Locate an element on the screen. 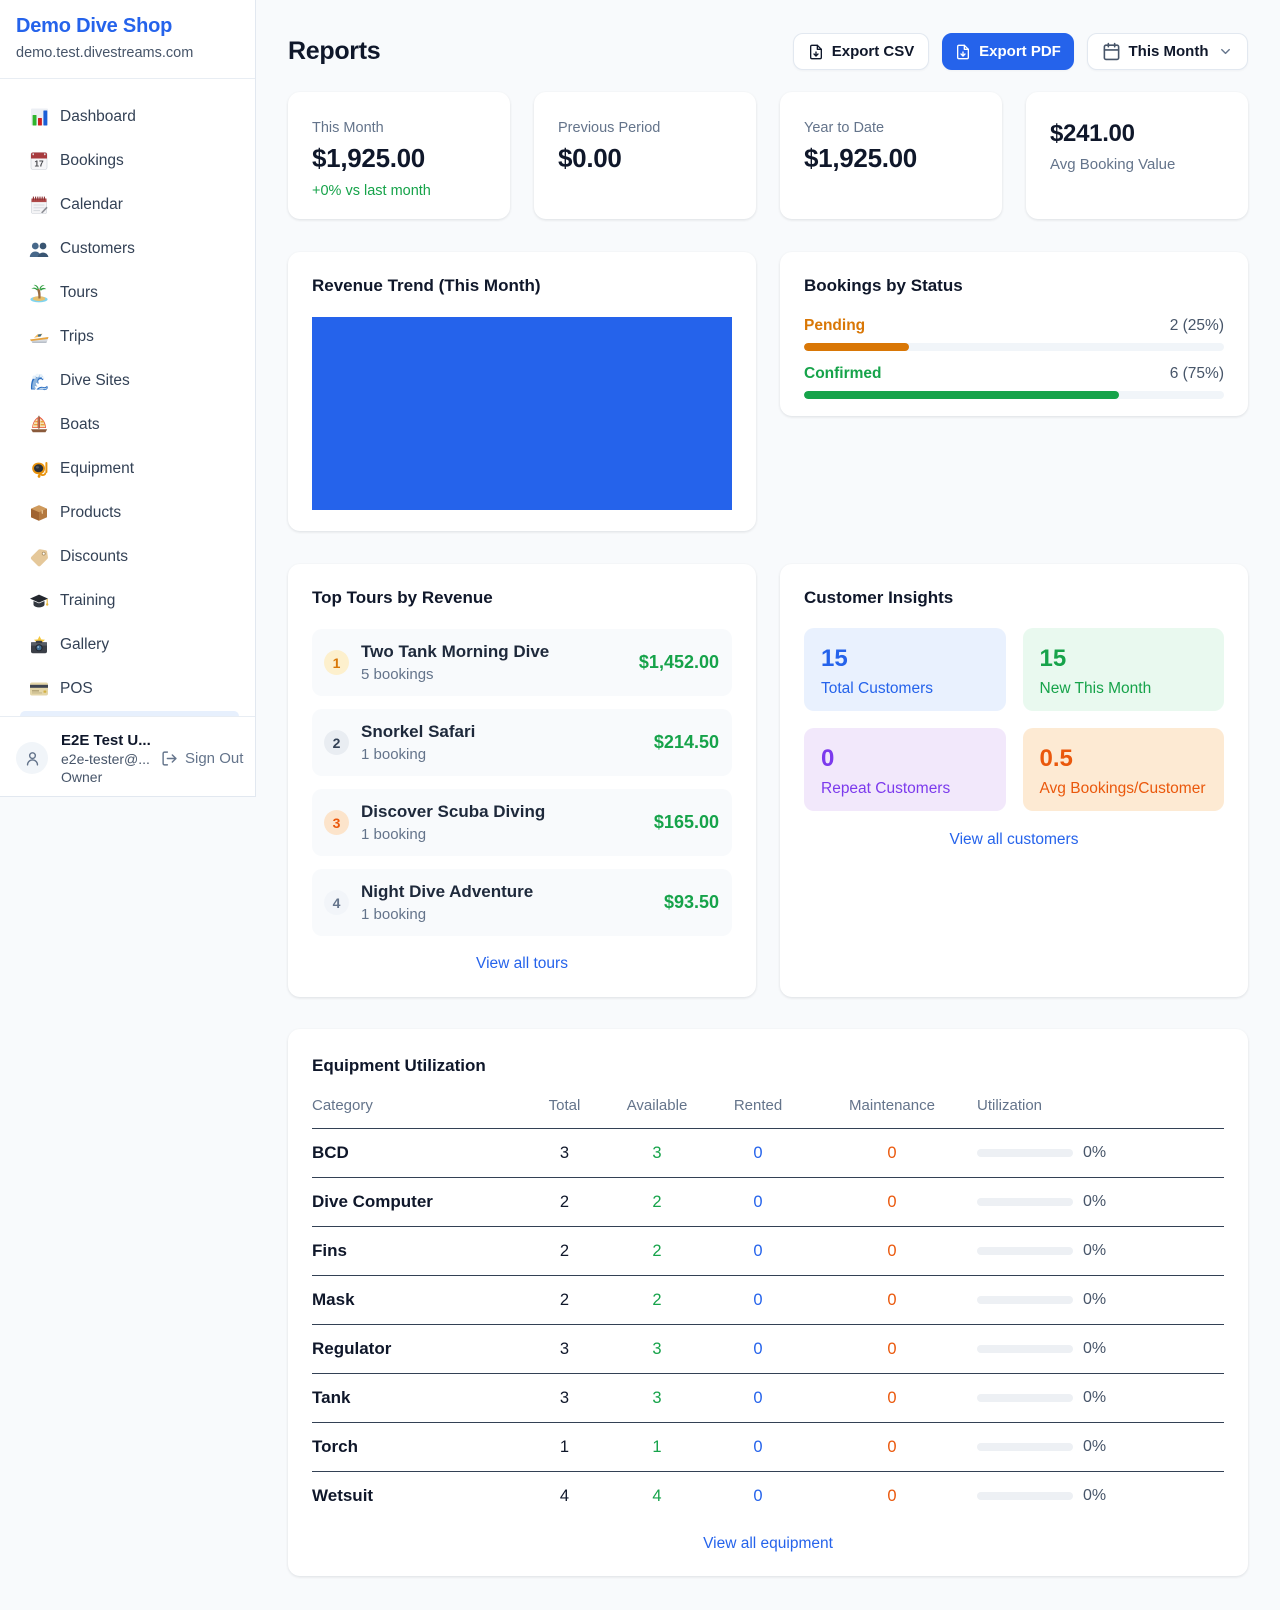 The height and width of the screenshot is (1610, 1280). svg-text: 17 is located at coordinates (39, 164).